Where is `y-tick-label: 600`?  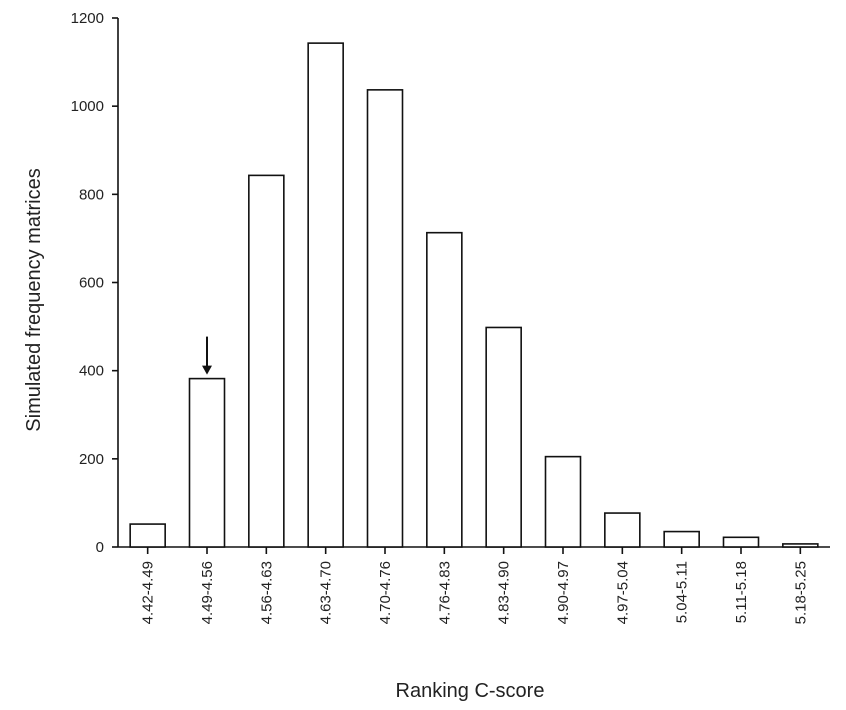 y-tick-label: 600 is located at coordinates (91, 283).